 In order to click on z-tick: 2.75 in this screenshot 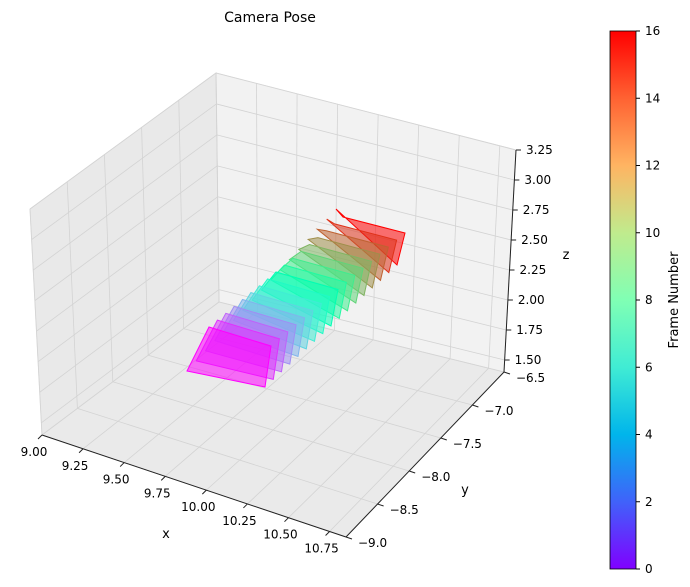, I will do `click(531, 210)`.